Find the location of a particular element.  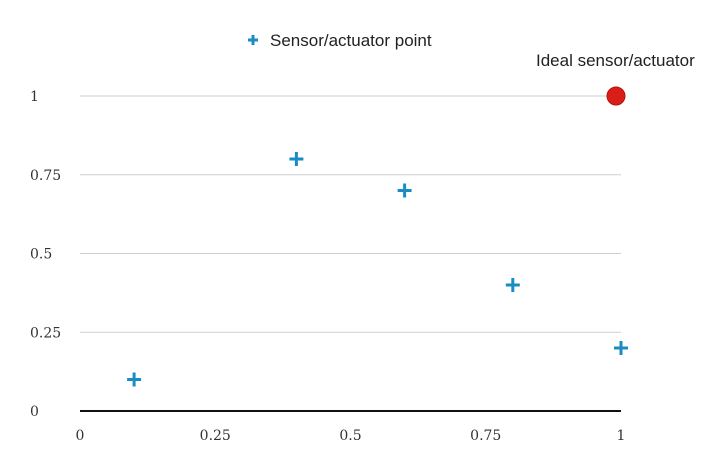

y-tick-label: 0.5 is located at coordinates (41, 255).